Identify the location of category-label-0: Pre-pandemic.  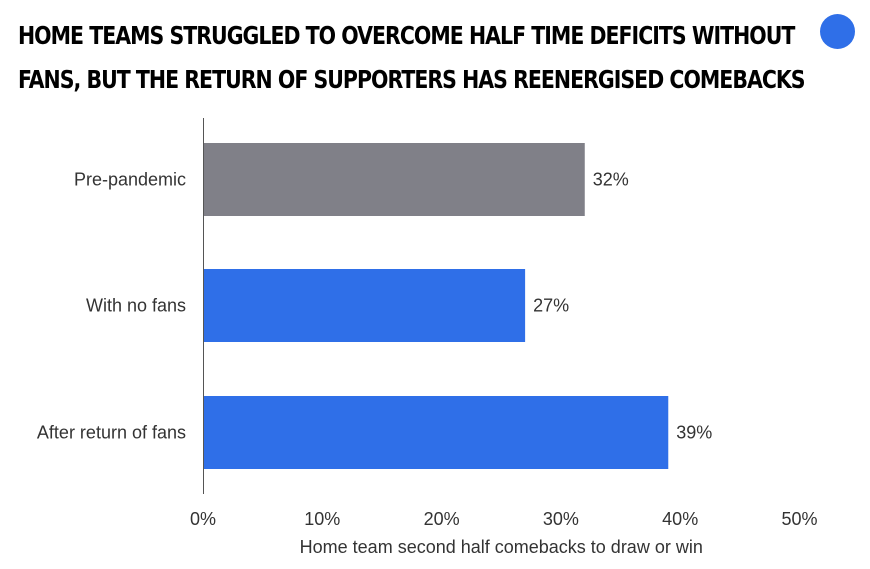
(130, 180).